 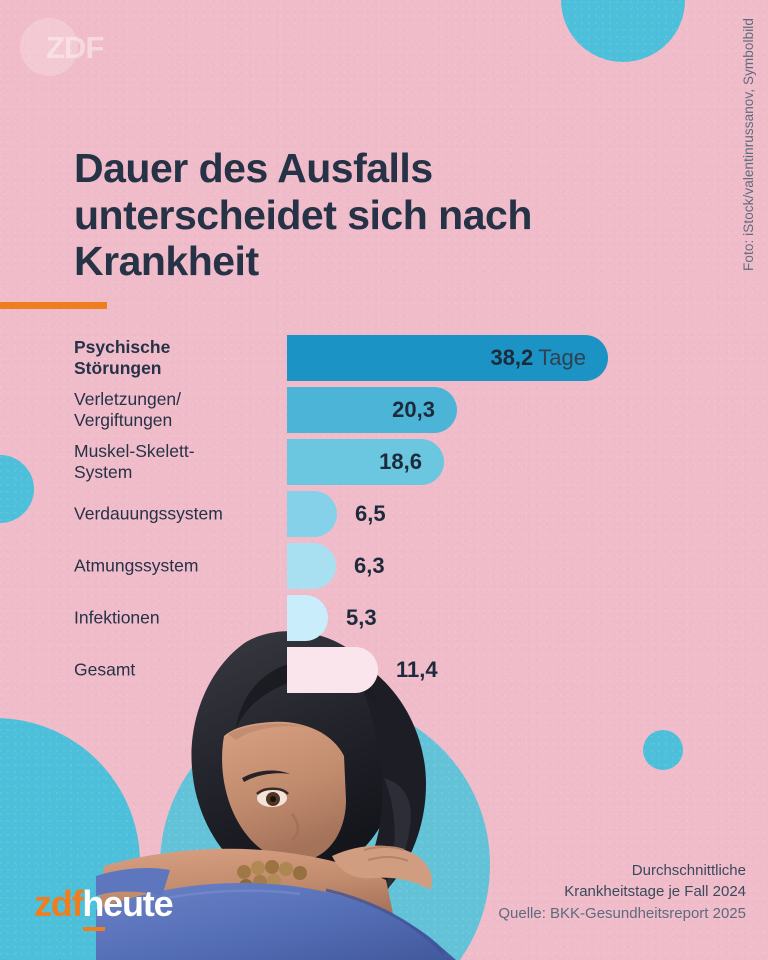 I want to click on bar-track: 11,4, so click(x=362, y=670).